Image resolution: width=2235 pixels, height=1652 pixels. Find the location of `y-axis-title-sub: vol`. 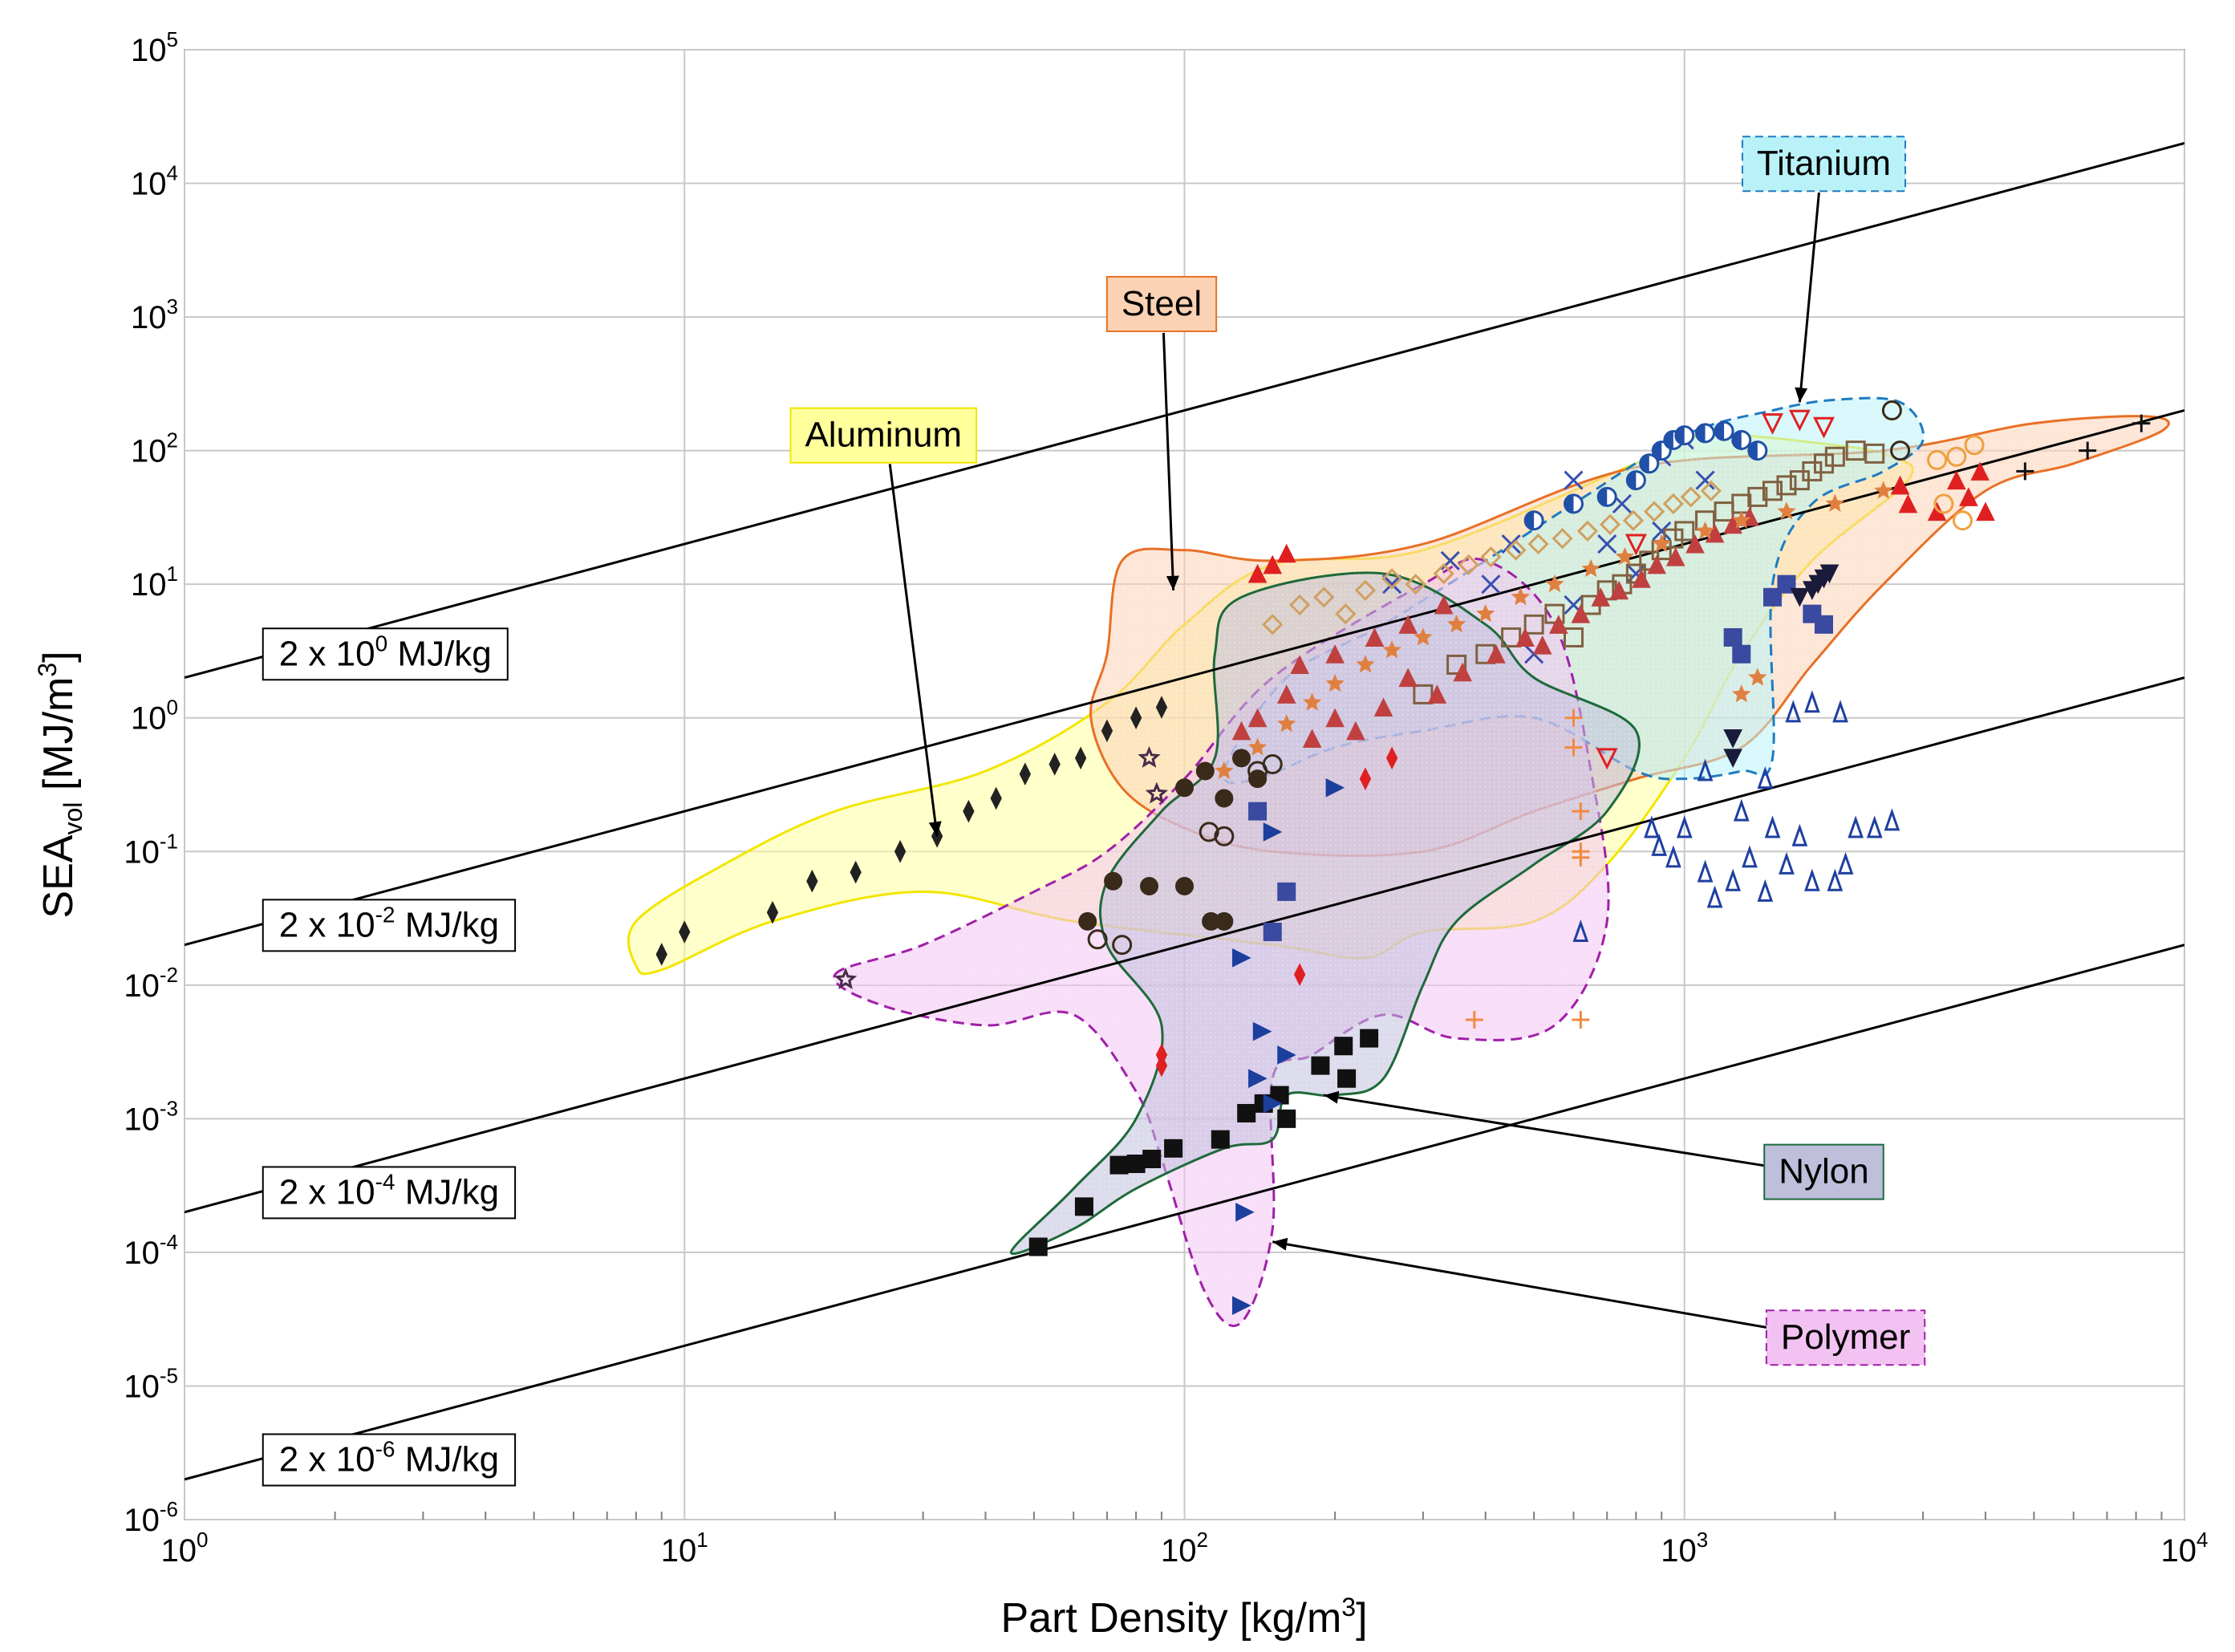

y-axis-title-sub: vol is located at coordinates (73, 819).